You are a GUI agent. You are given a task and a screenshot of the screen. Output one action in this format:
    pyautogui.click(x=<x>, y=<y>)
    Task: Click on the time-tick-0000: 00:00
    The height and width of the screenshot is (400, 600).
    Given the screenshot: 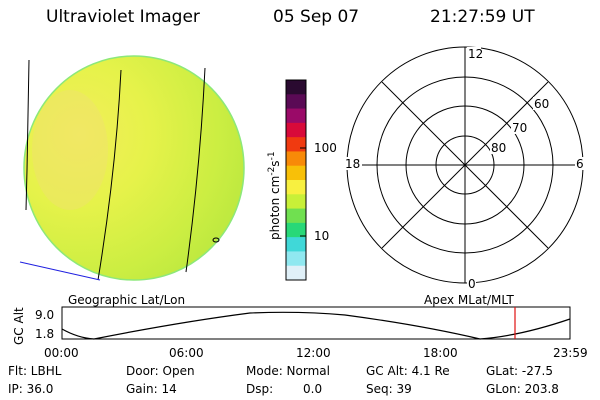 What is the action you would take?
    pyautogui.click(x=61, y=353)
    